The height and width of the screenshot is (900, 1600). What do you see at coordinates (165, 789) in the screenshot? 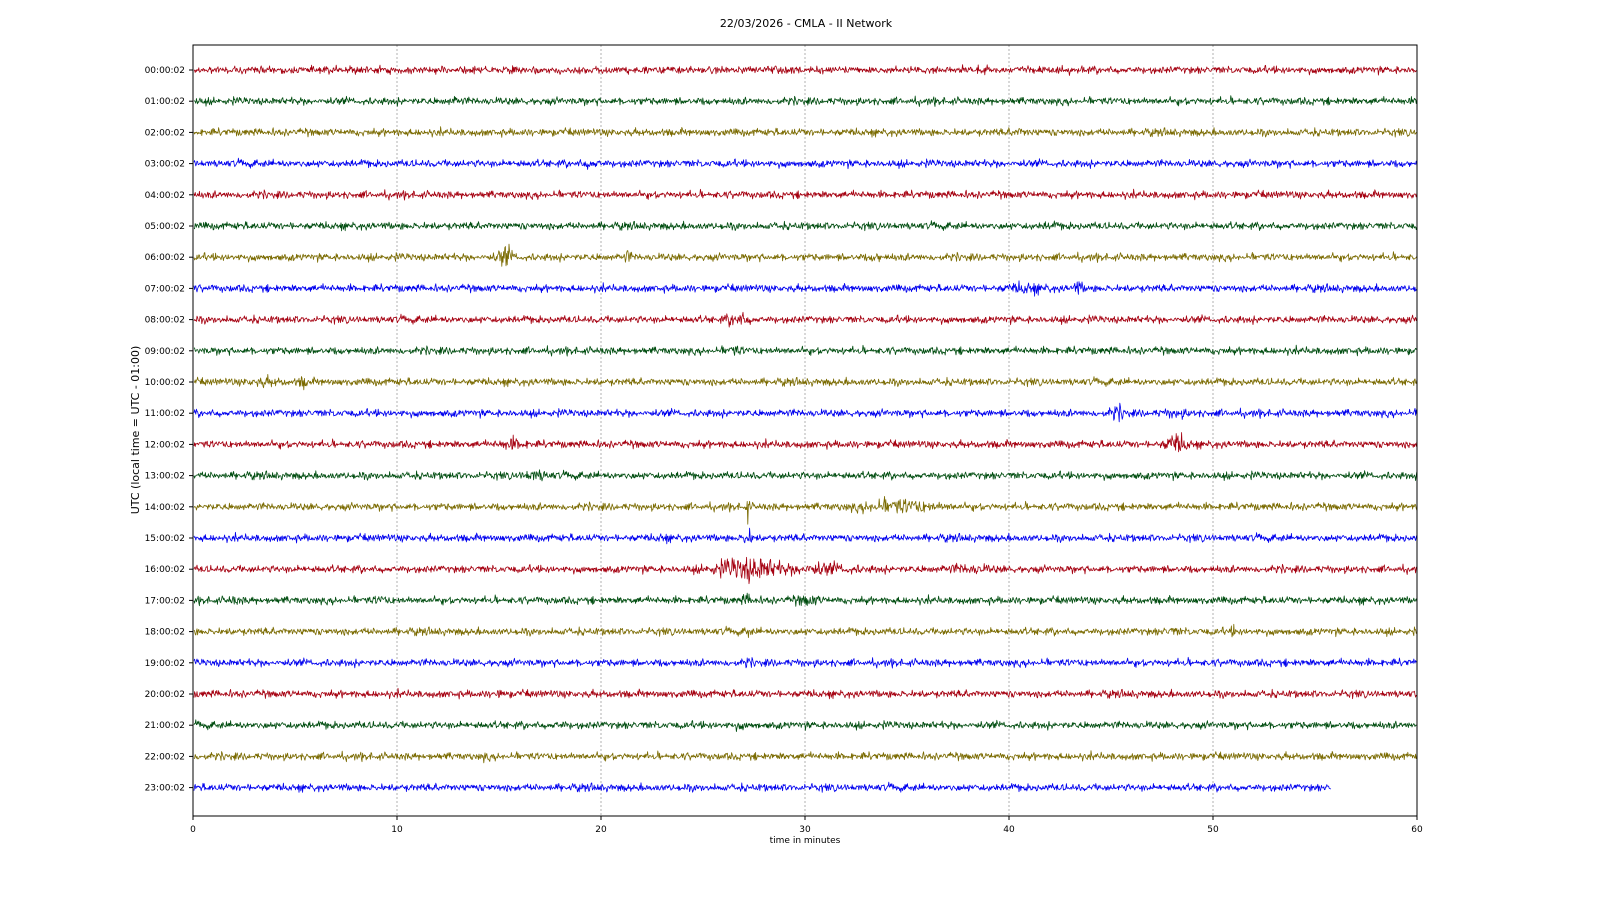
I see `y-tick-label: 23:00:02` at bounding box center [165, 789].